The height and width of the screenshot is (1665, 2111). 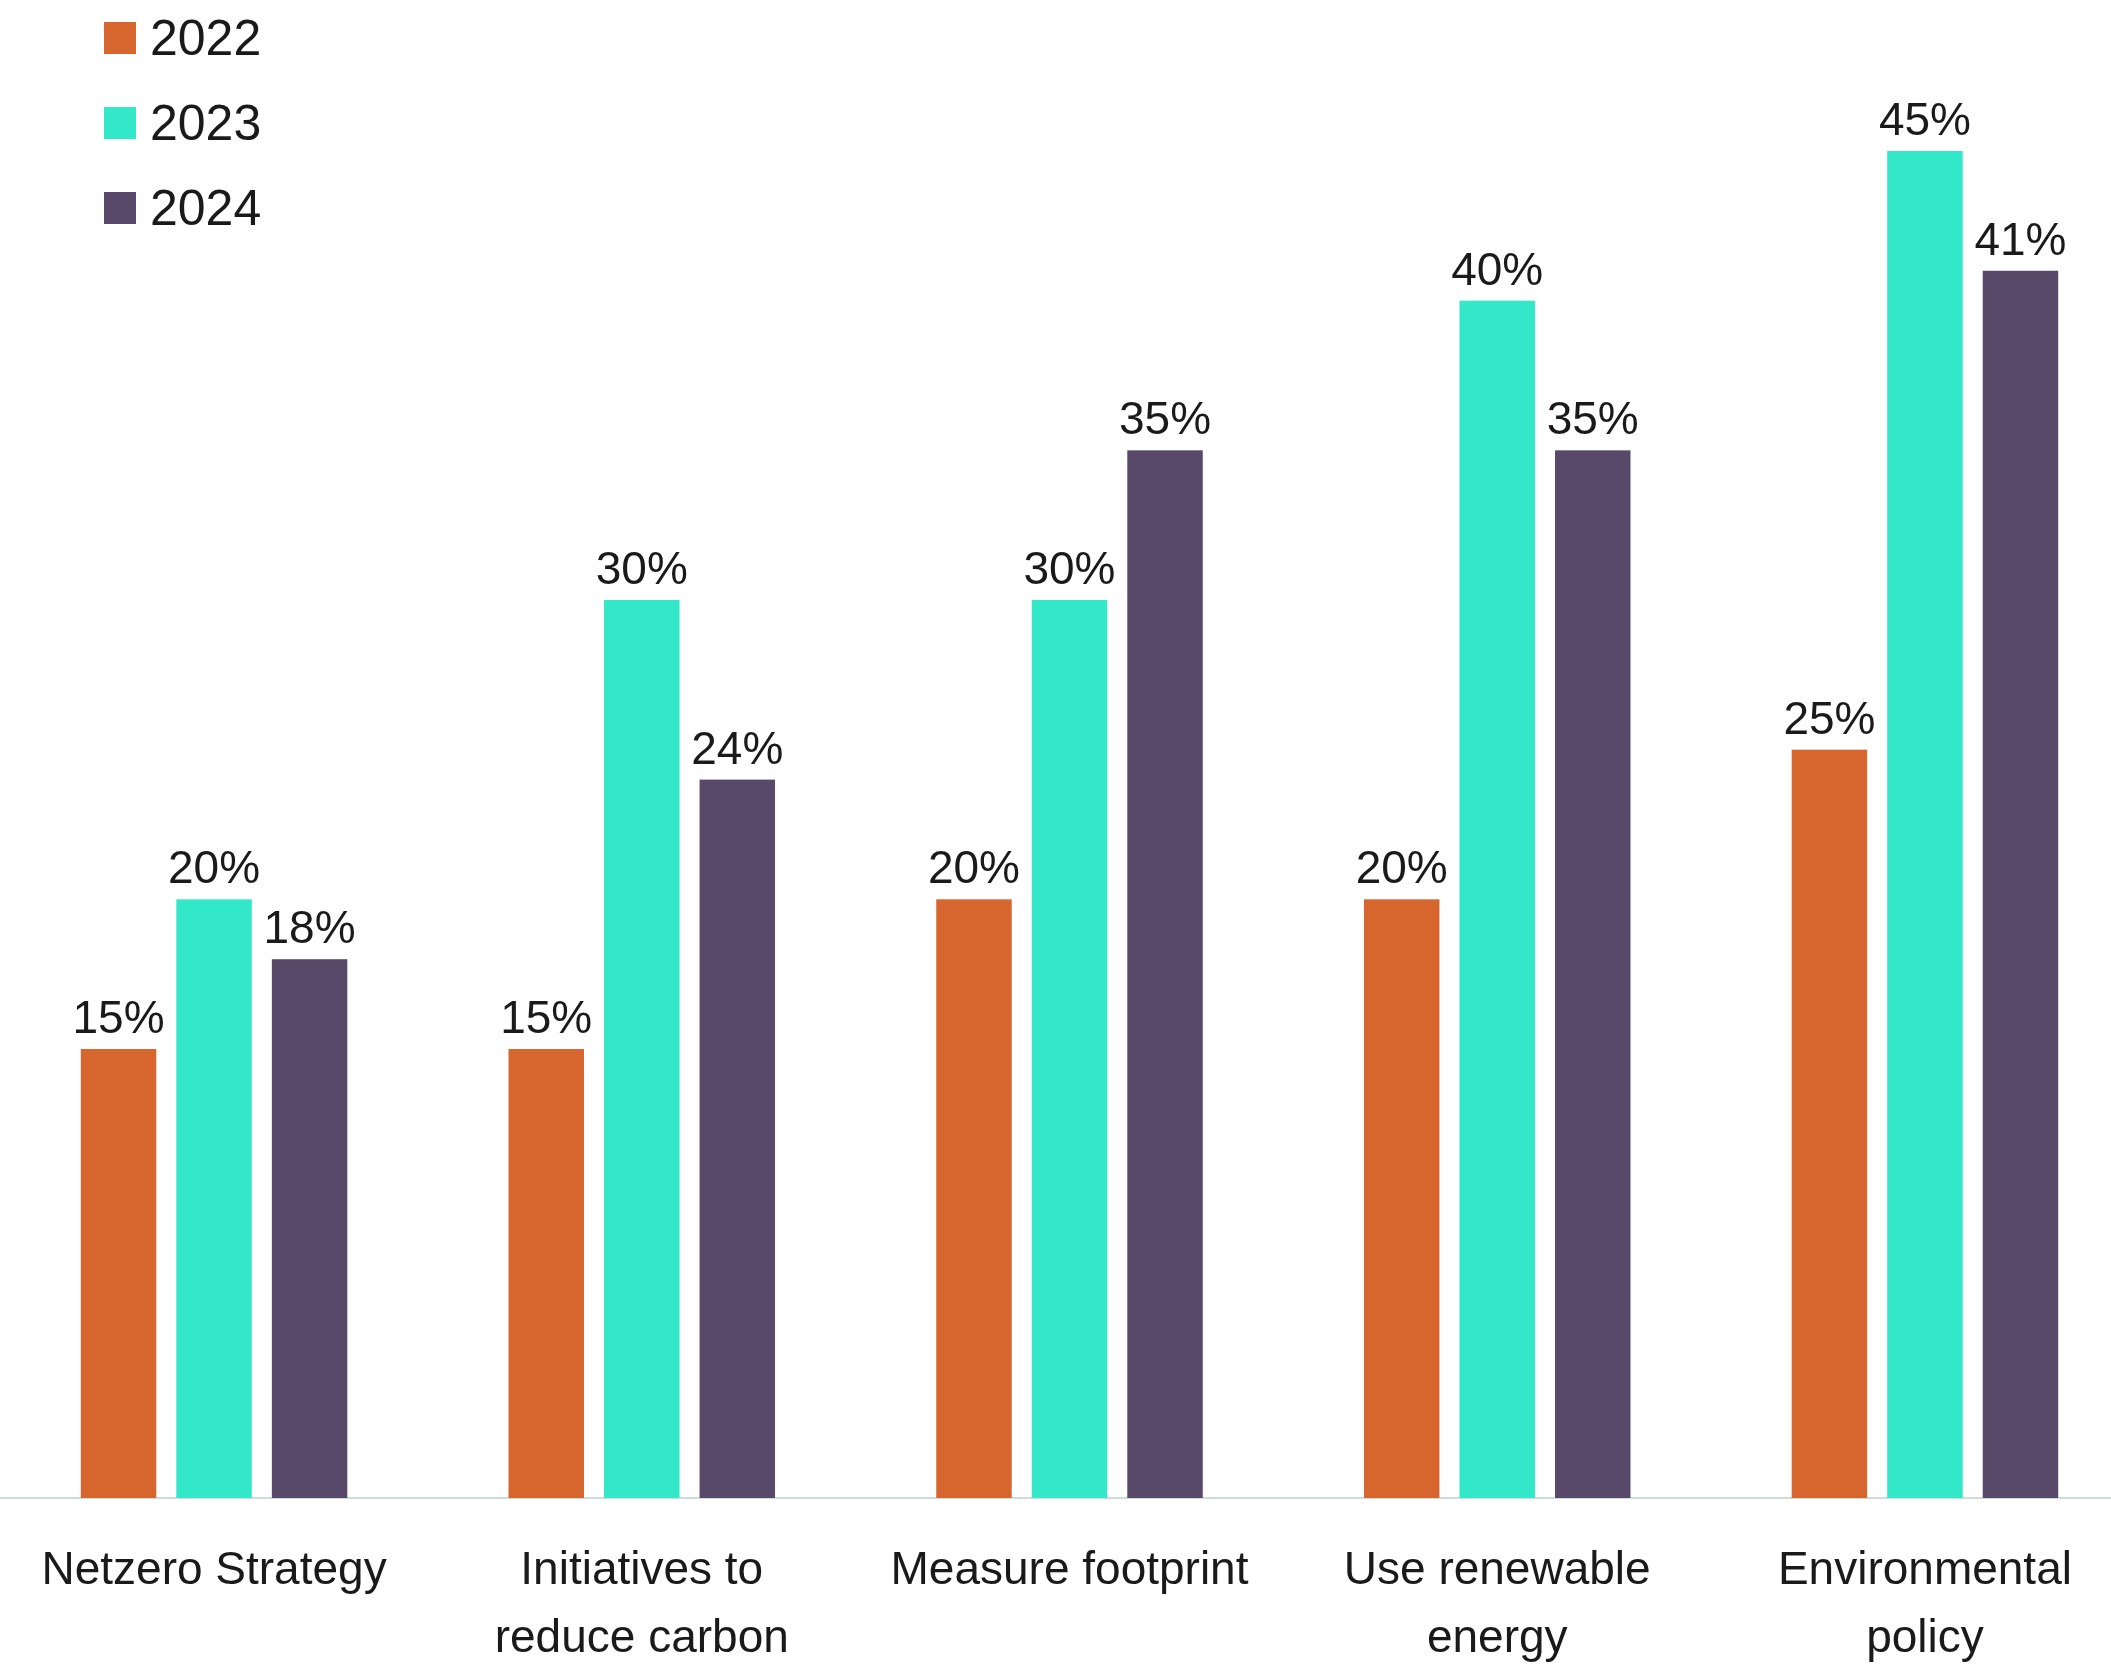 I want to click on x-tick-label: Measure footprint, so click(x=1069, y=1568).